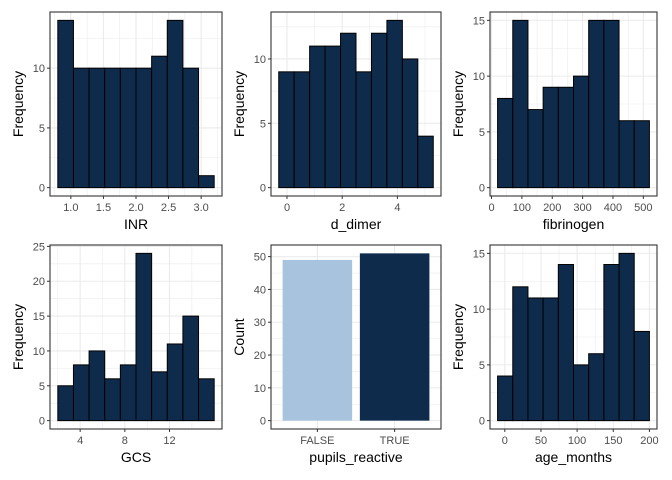  What do you see at coordinates (136, 457) in the screenshot?
I see `x-axis-title: GCS` at bounding box center [136, 457].